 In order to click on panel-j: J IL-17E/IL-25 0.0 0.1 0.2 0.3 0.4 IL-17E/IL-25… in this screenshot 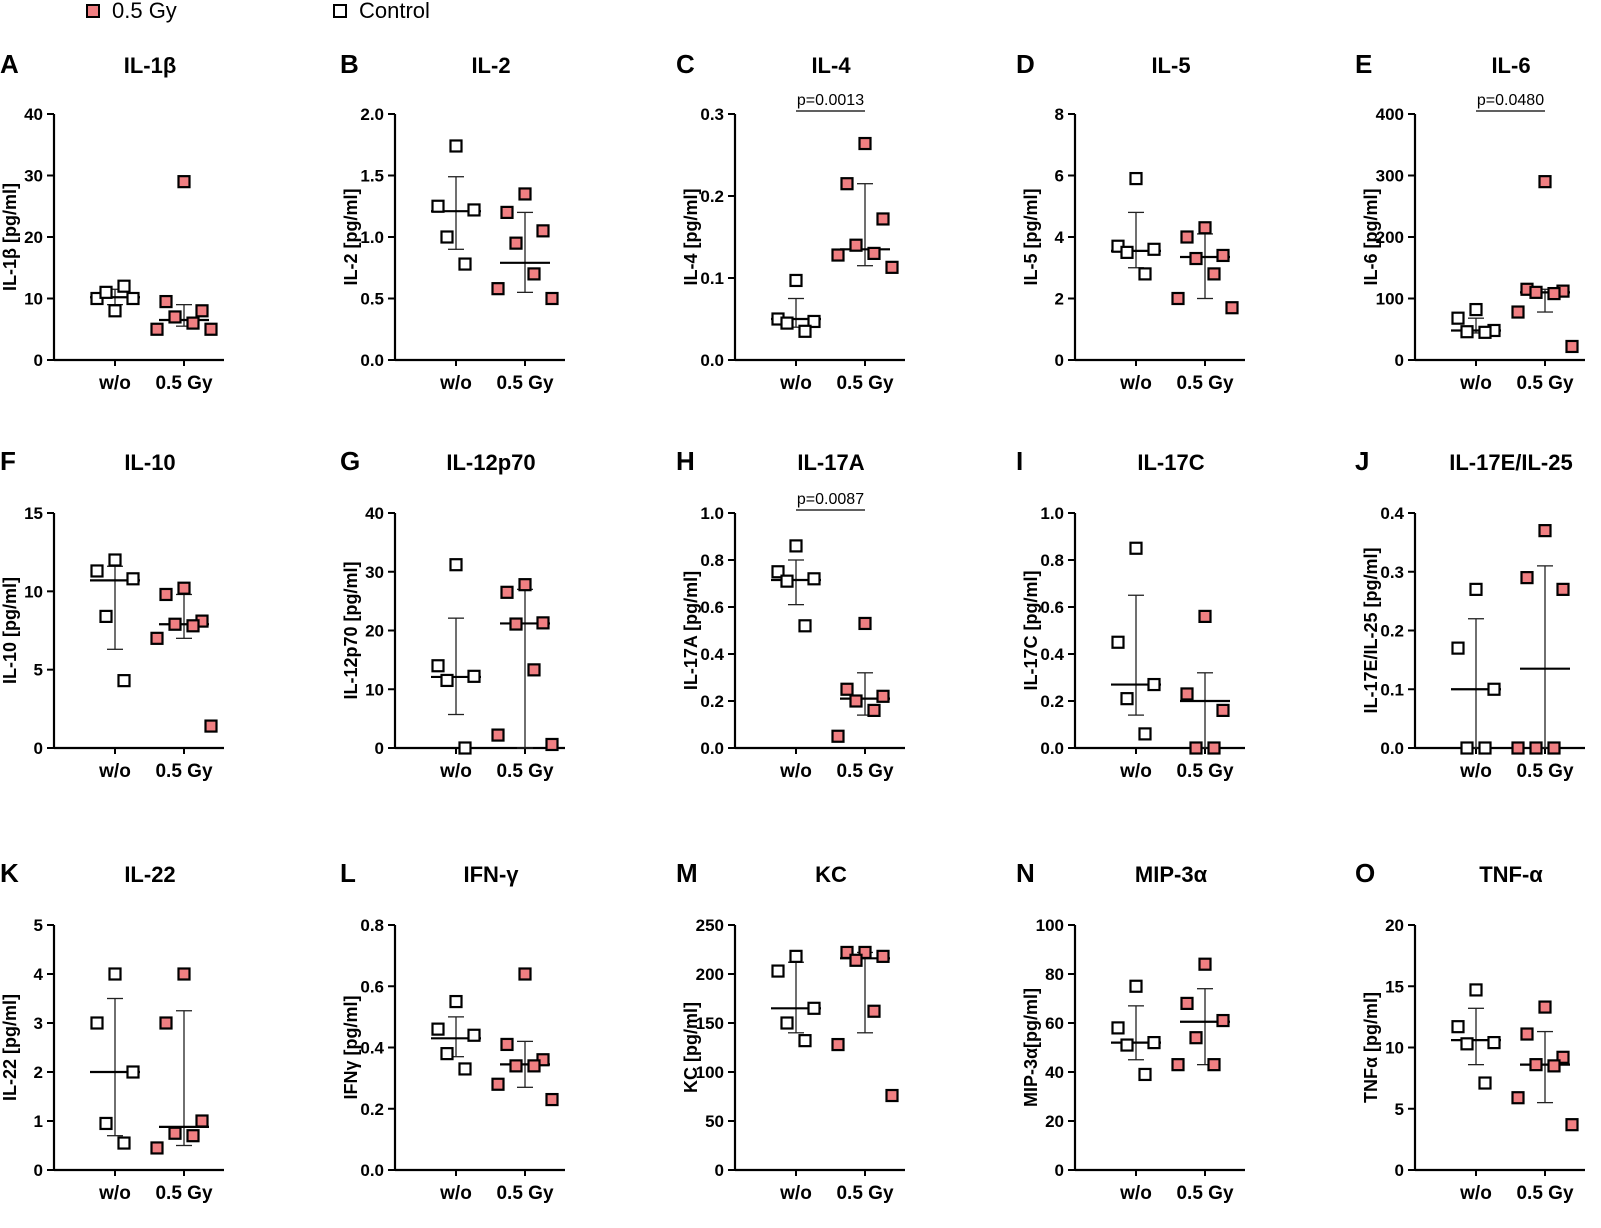, I will do `click(1470, 614)`.